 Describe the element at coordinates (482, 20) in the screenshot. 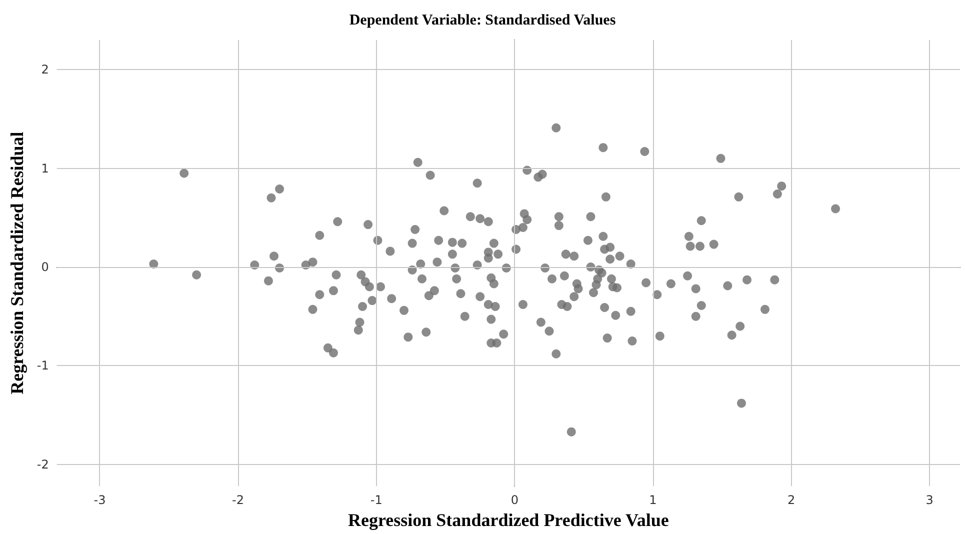

I see `chart-title: Dependent Variable: Standardised Values` at that location.